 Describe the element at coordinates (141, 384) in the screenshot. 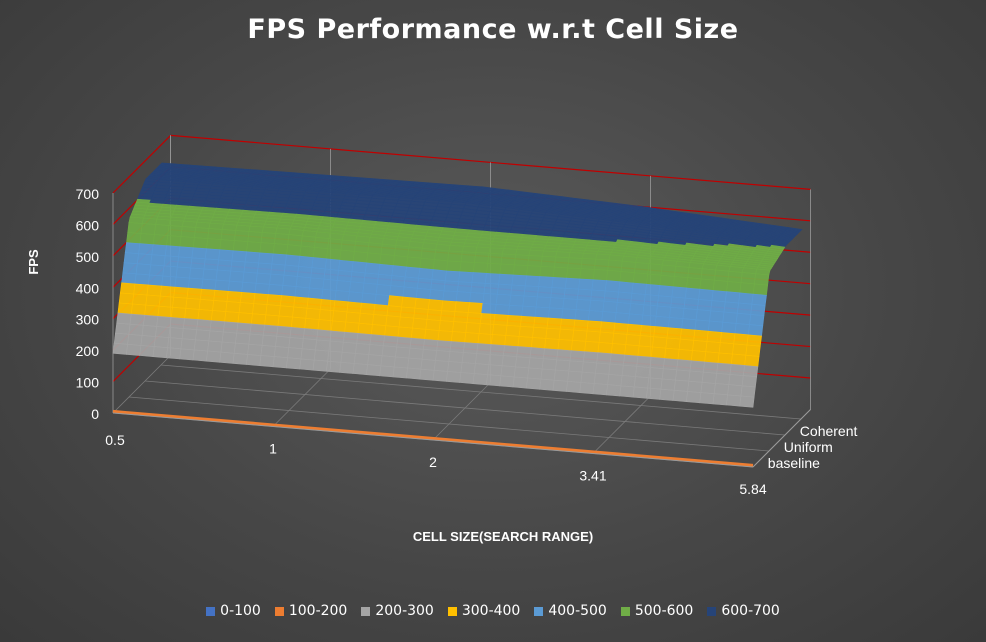

I see `floor-grid-x` at that location.